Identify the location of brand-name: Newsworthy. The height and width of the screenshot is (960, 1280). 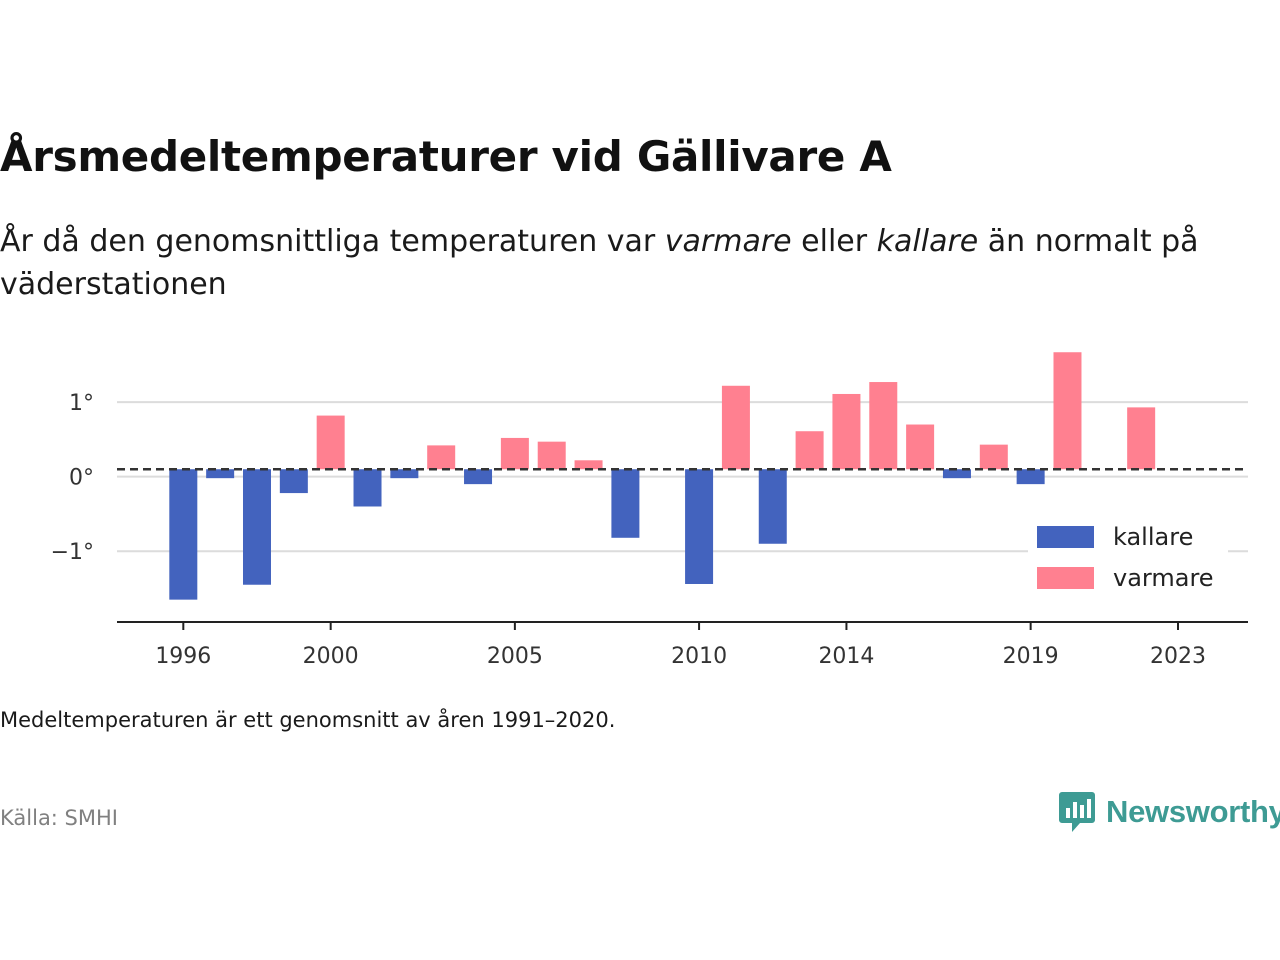
(1193, 811).